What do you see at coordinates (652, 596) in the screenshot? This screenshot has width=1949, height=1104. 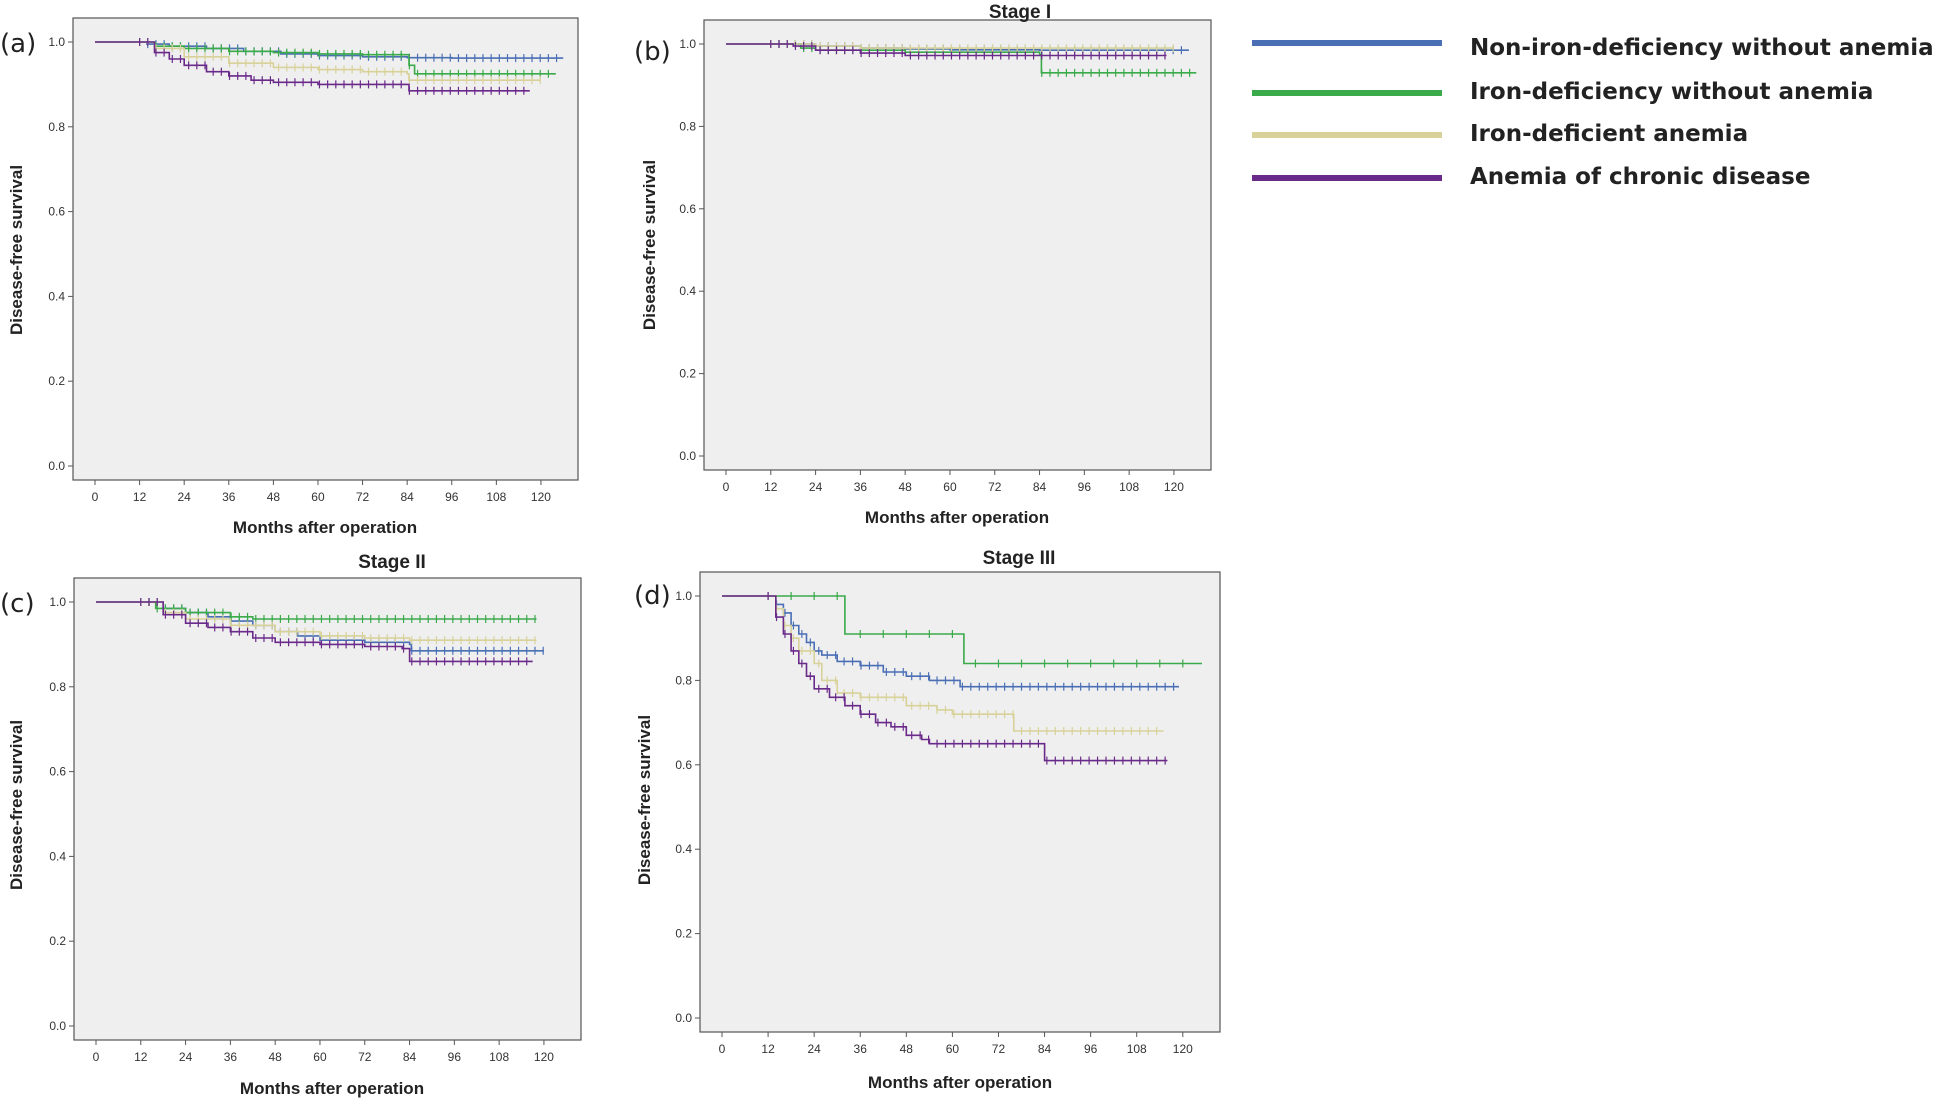 I see `panel-label: (d)` at bounding box center [652, 596].